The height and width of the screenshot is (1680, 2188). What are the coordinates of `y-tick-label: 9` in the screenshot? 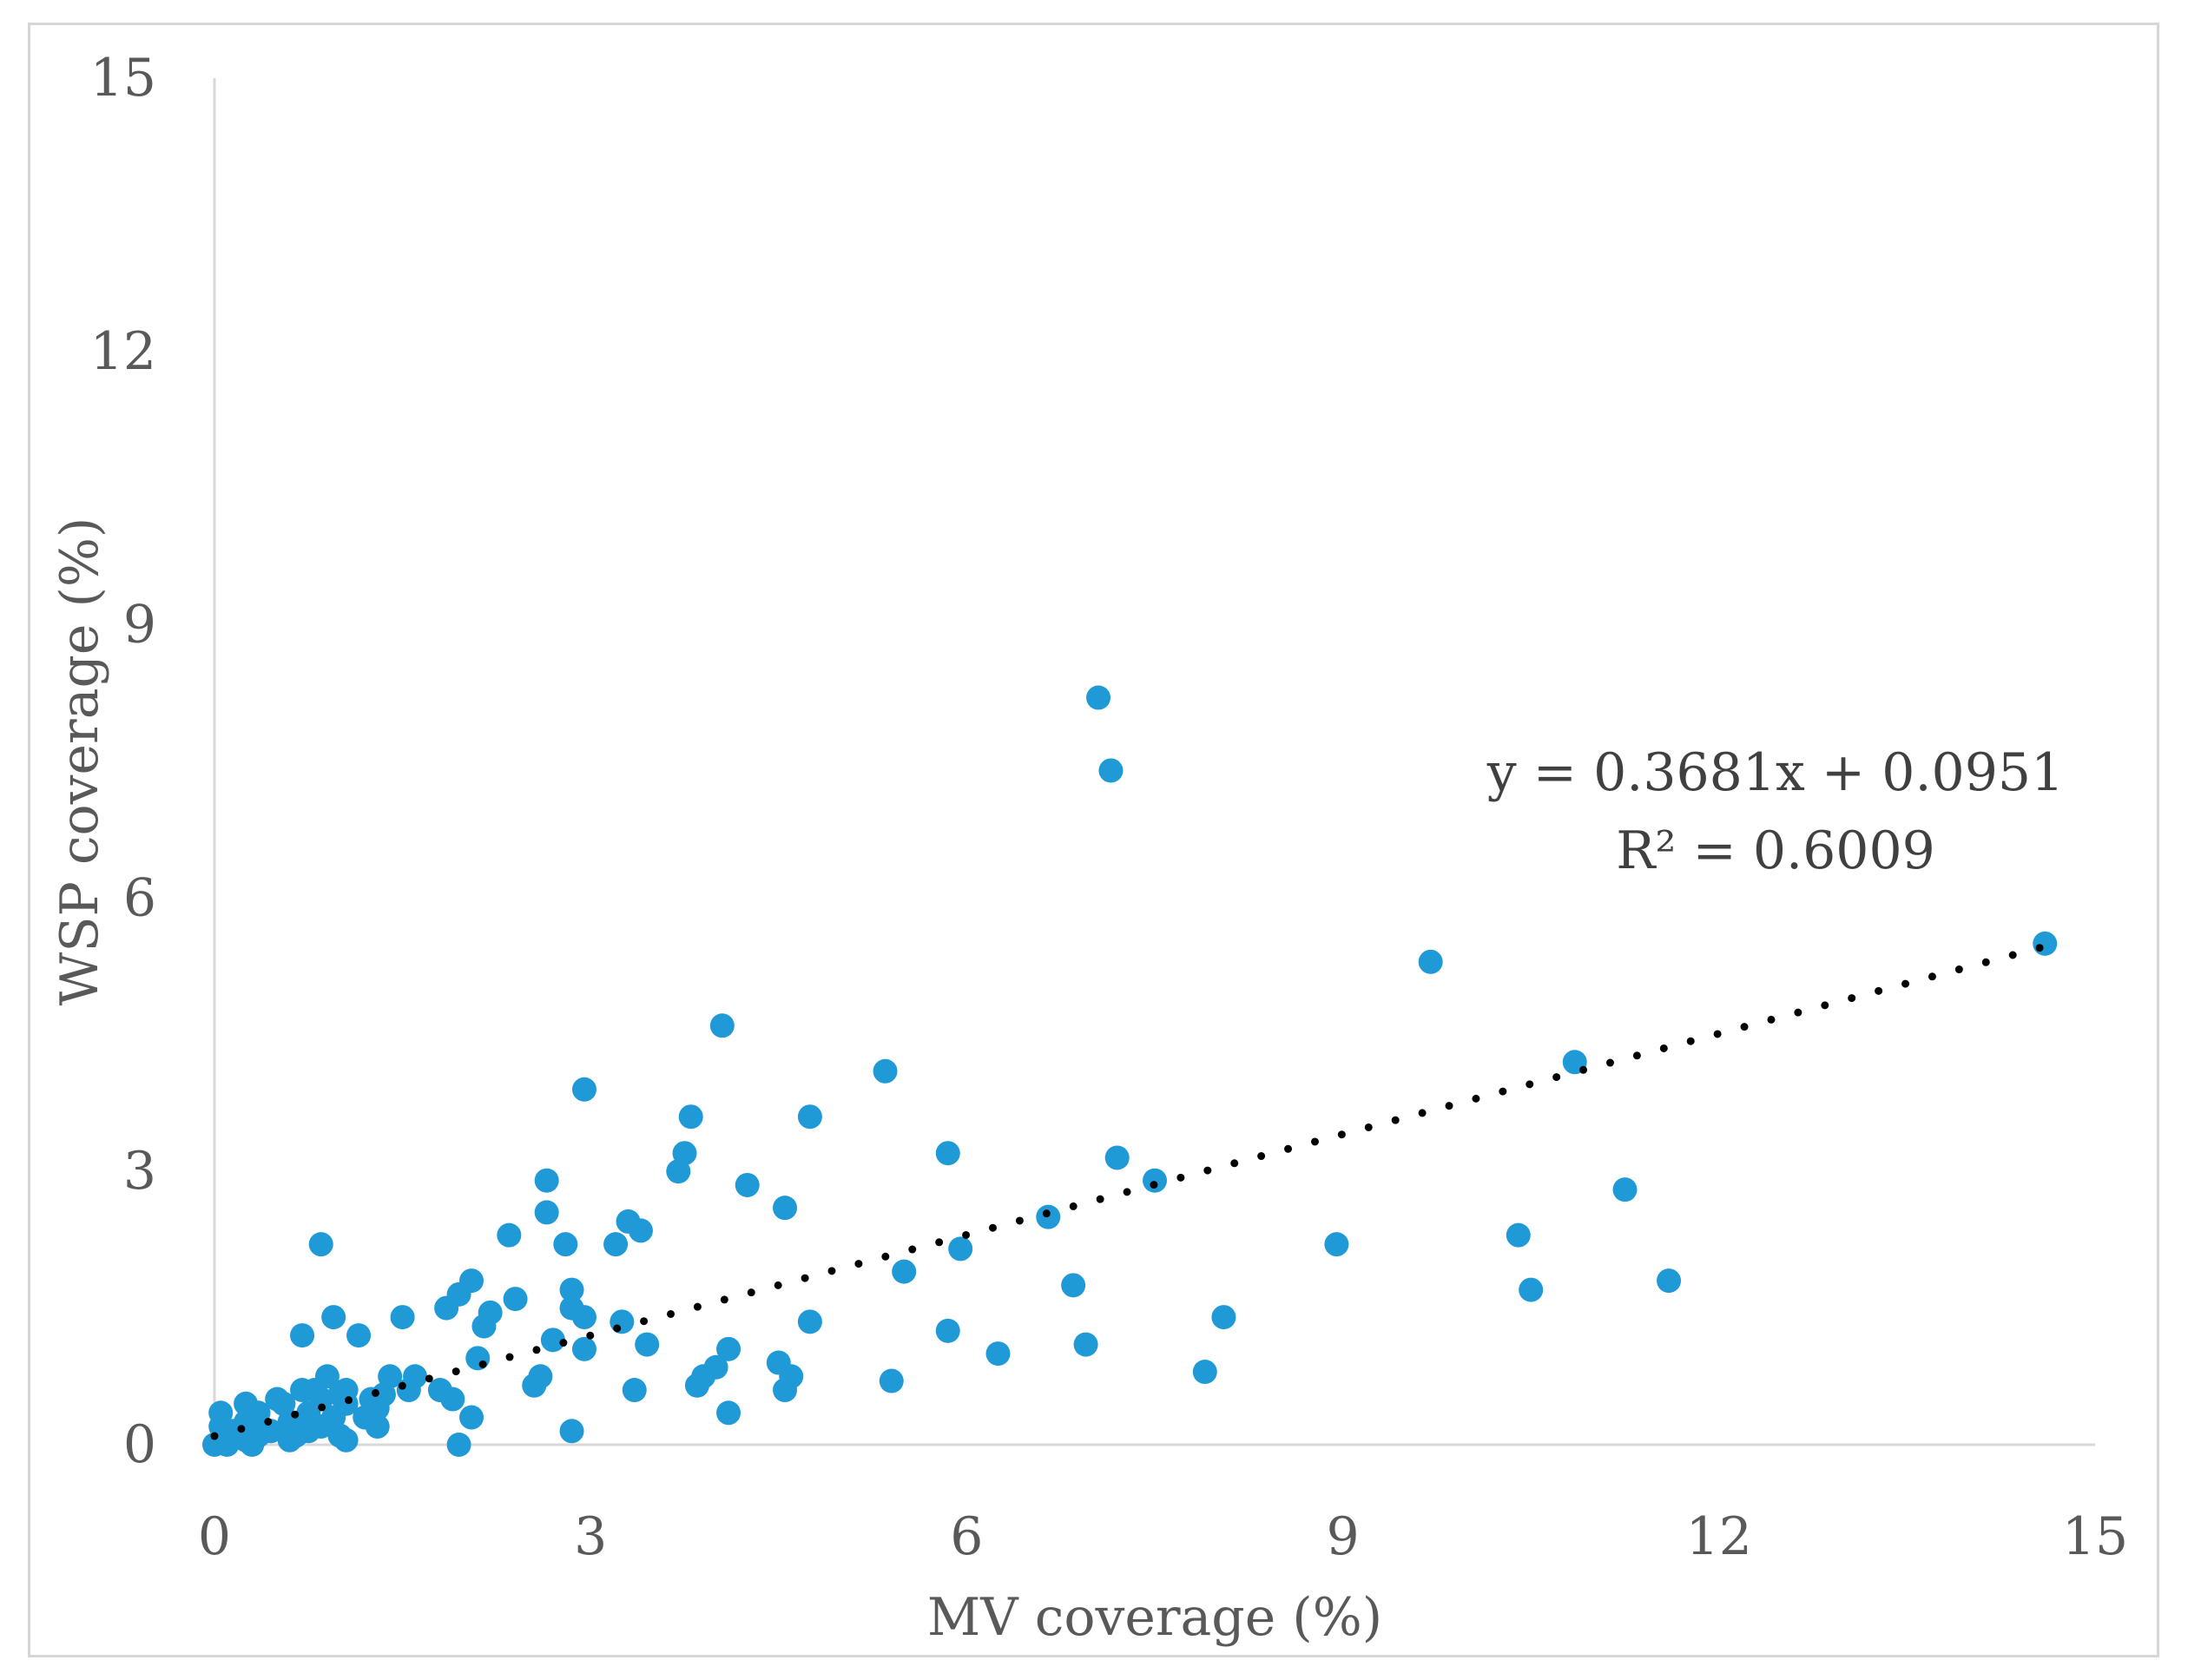 It's located at (139, 625).